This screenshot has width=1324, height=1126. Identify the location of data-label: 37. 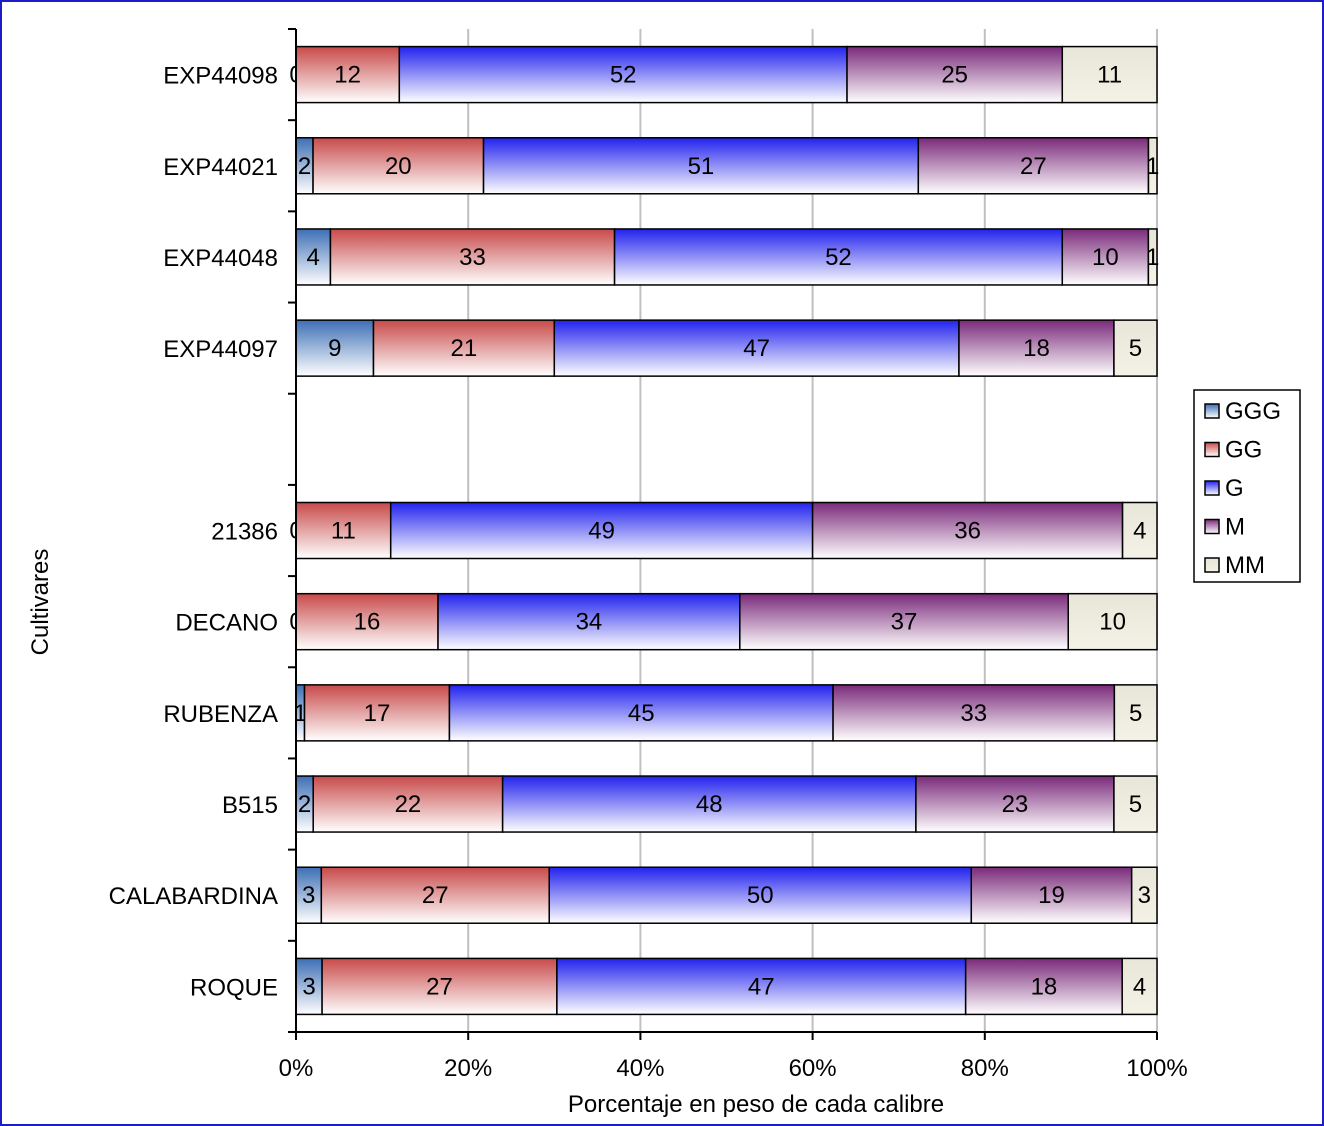
(904, 622).